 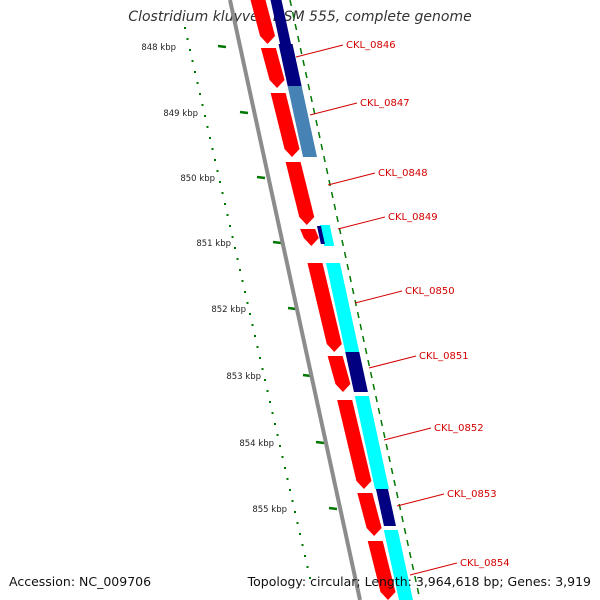 I want to click on gene-label: CKL_0852, so click(x=459, y=428).